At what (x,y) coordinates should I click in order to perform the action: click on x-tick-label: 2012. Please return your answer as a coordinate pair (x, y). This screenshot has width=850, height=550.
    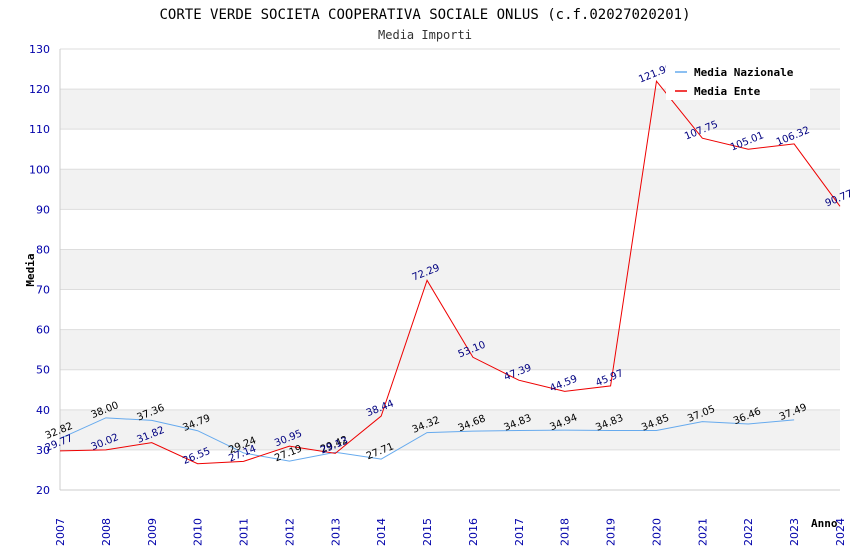
    Looking at the image, I should click on (289, 532).